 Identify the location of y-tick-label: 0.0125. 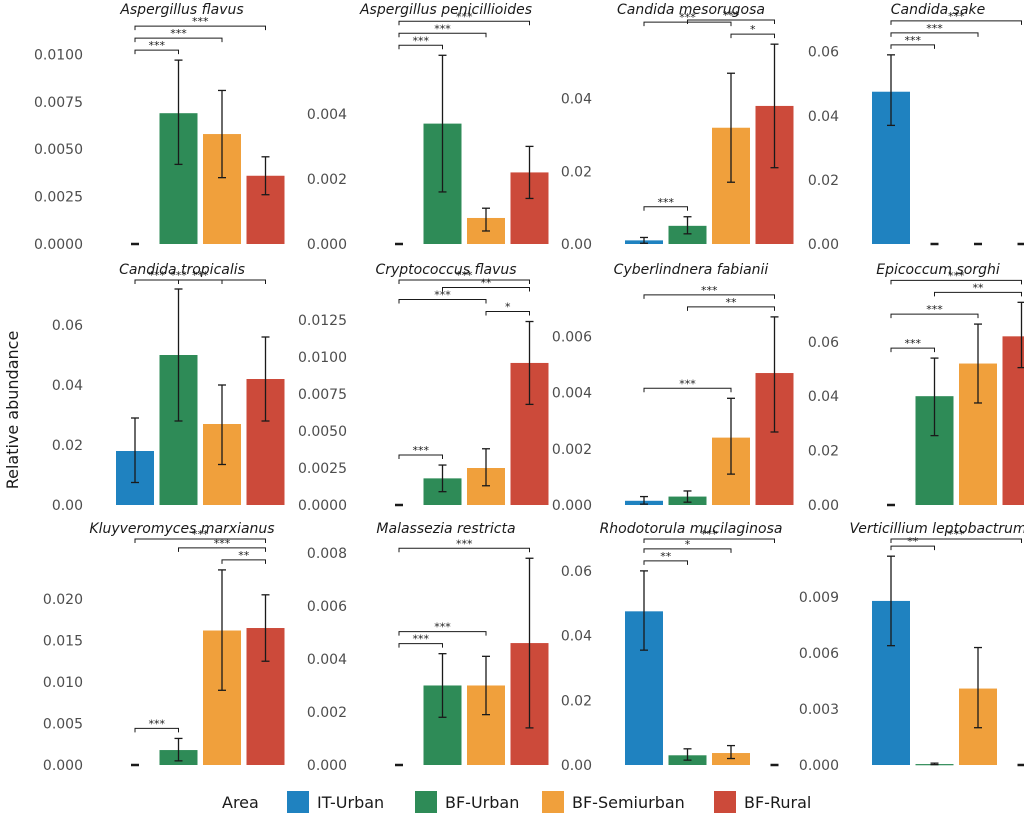
(322, 321).